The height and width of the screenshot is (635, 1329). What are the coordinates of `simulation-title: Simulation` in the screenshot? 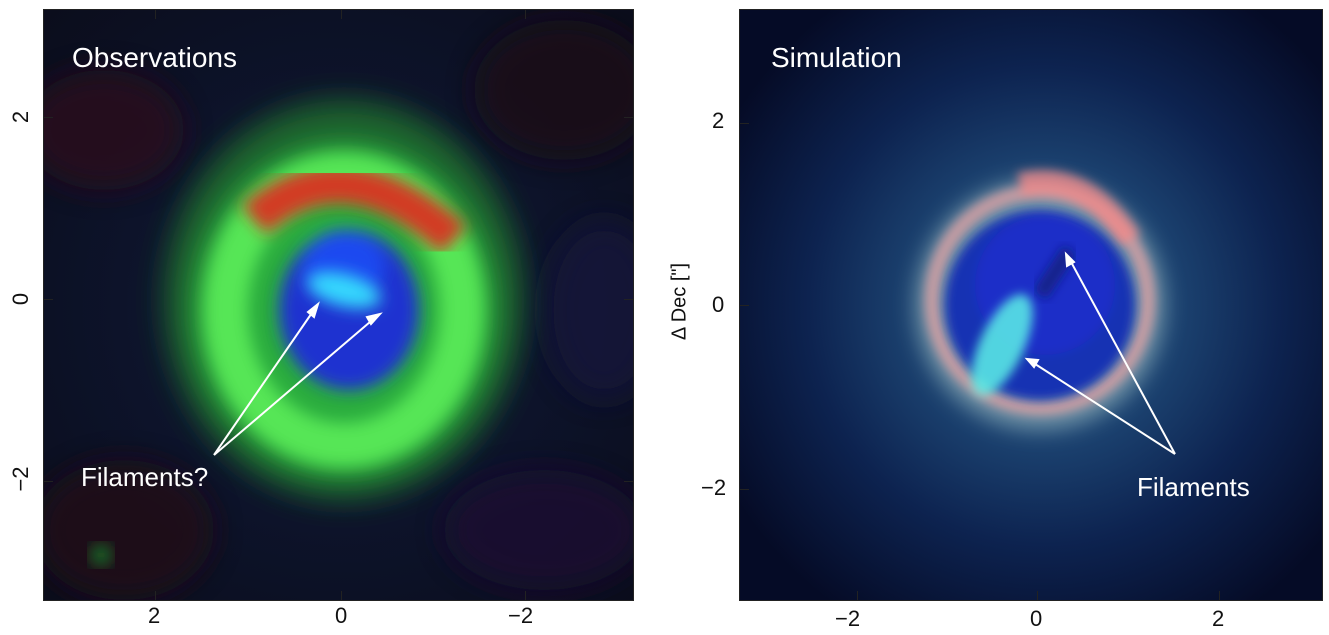 It's located at (836, 57).